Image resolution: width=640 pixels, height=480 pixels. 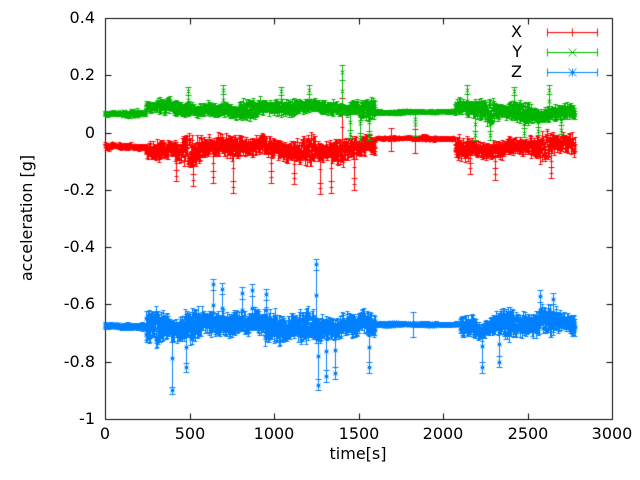 What do you see at coordinates (89, 132) in the screenshot?
I see `y-tick-label: 0` at bounding box center [89, 132].